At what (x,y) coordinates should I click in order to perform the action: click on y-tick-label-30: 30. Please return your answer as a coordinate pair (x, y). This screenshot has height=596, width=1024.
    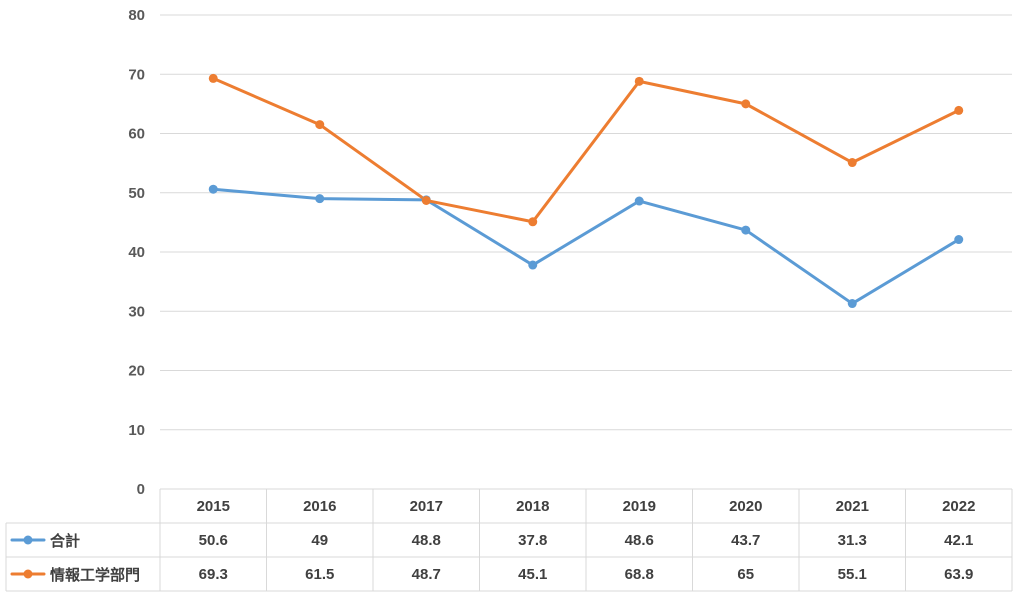
    Looking at the image, I should click on (136, 311).